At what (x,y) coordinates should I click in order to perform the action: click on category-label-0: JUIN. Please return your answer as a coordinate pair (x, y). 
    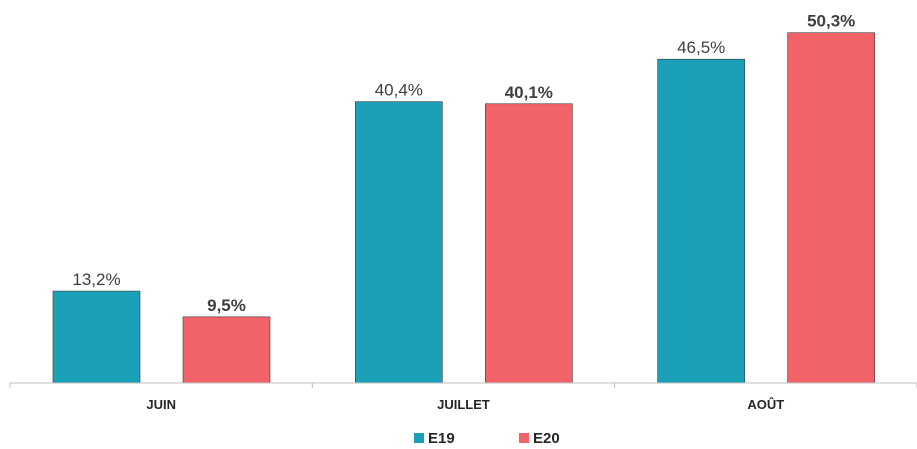
    Looking at the image, I should click on (161, 404).